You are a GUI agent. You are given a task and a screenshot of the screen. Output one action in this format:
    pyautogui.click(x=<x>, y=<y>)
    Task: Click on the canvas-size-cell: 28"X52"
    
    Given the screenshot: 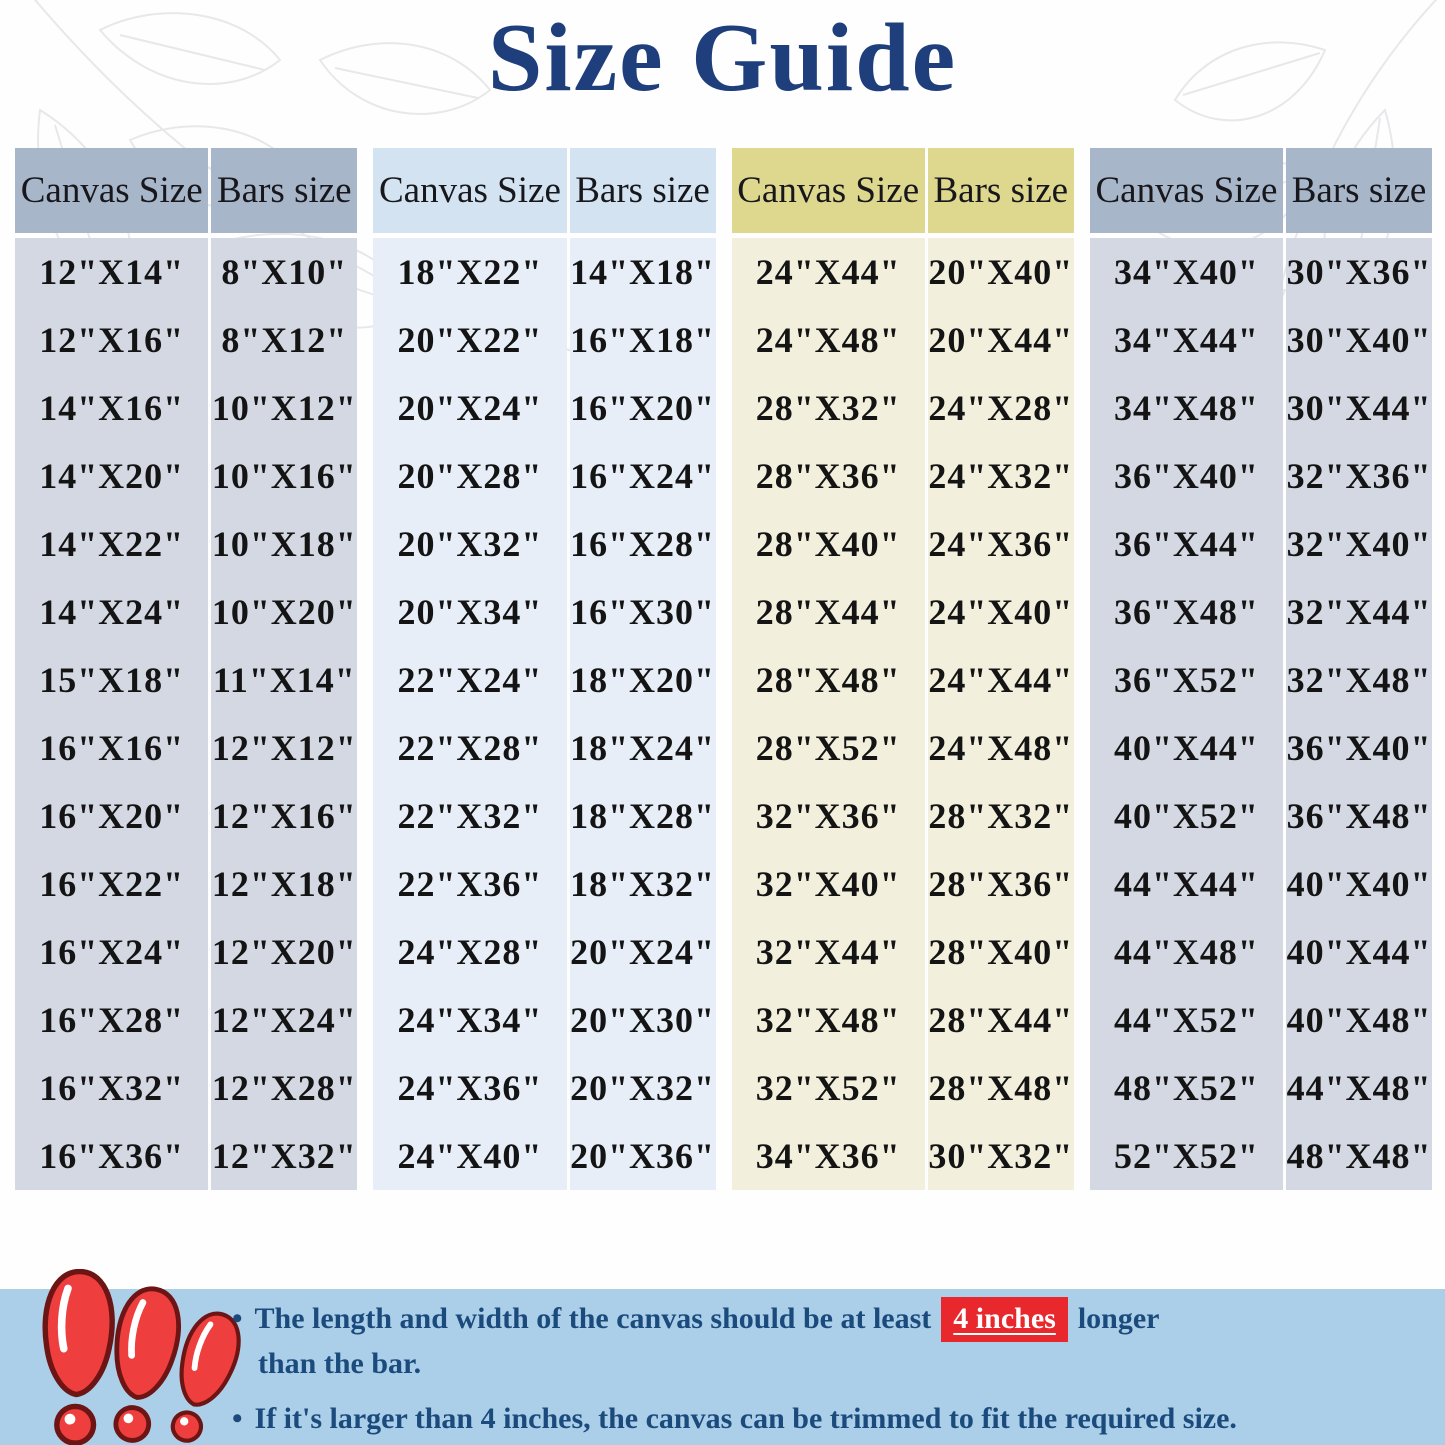 What is the action you would take?
    pyautogui.click(x=828, y=748)
    